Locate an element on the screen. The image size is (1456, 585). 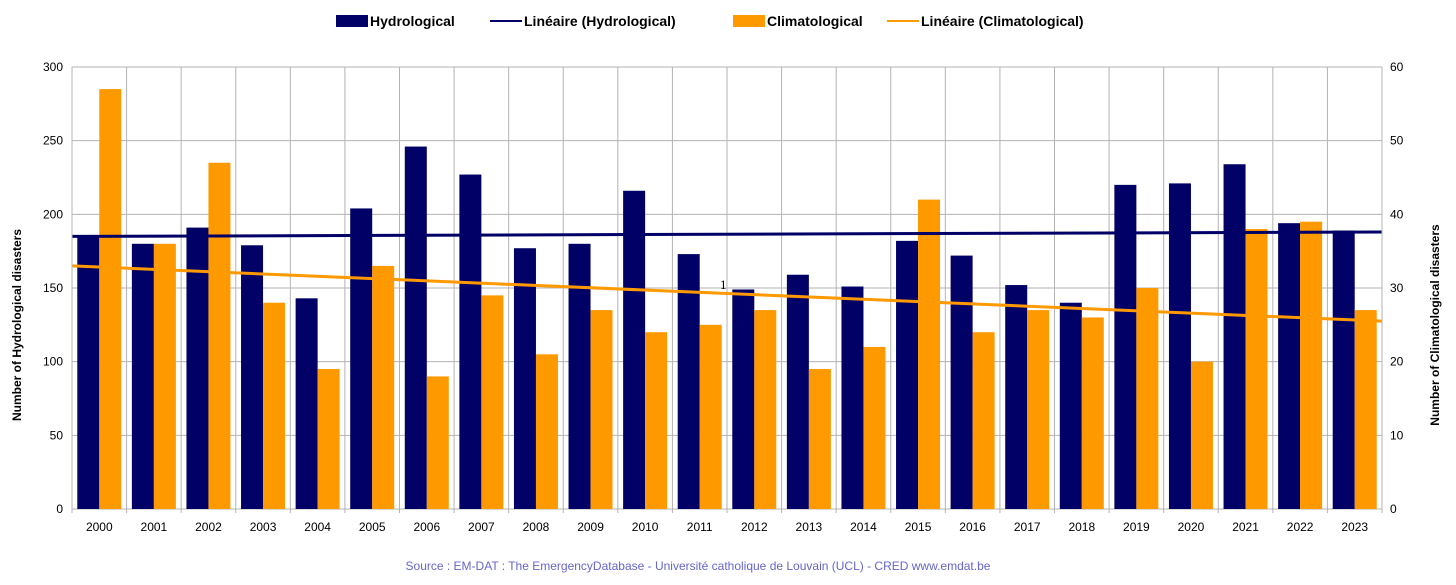
bar-hydrological-2006 is located at coordinates (415, 327).